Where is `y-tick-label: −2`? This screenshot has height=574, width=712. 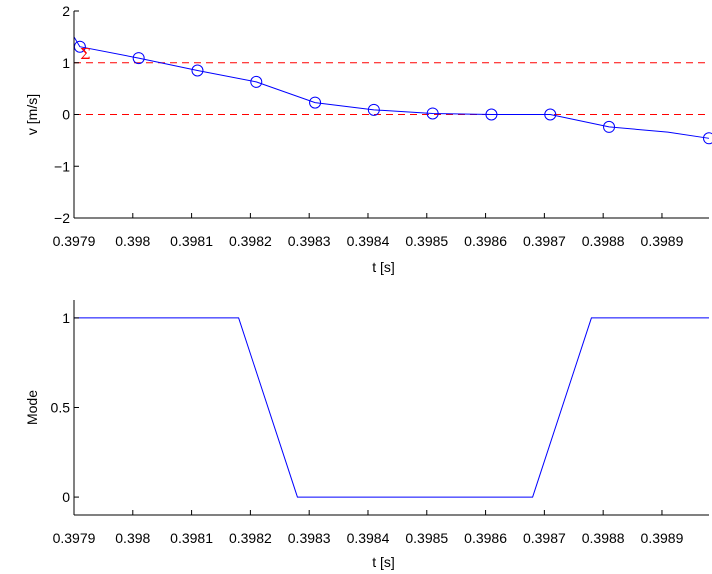 y-tick-label: −2 is located at coordinates (62, 218).